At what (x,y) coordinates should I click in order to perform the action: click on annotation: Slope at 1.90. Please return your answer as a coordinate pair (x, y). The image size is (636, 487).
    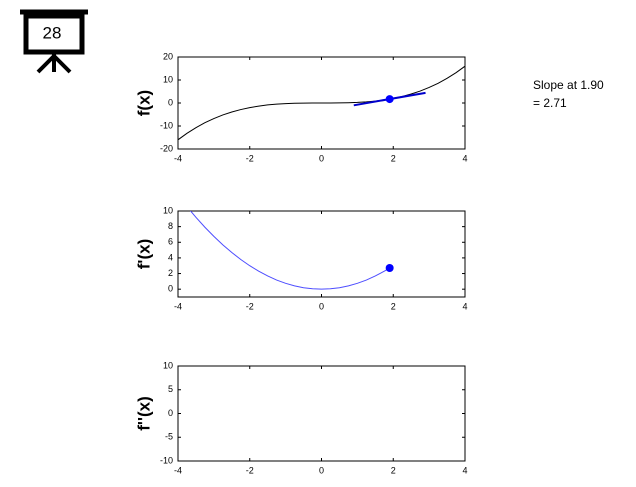
    Looking at the image, I should click on (568, 85).